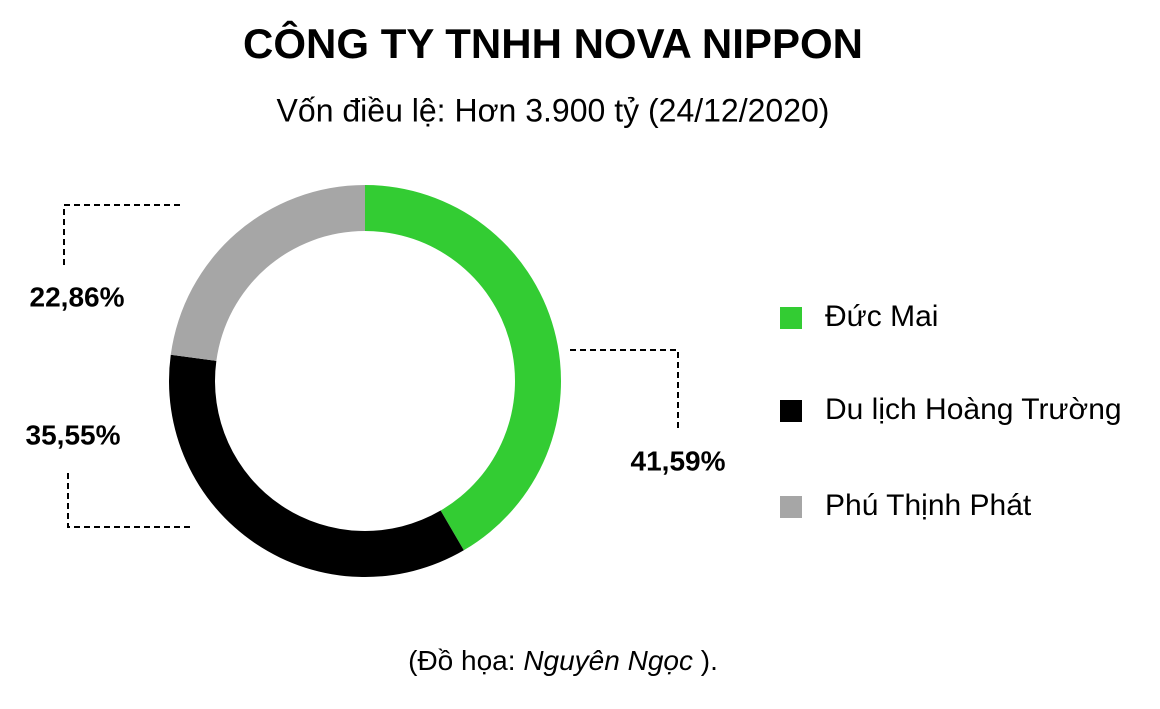  Describe the element at coordinates (608, 660) in the screenshot. I see `credit-author: Nguyên Ngọc` at that location.